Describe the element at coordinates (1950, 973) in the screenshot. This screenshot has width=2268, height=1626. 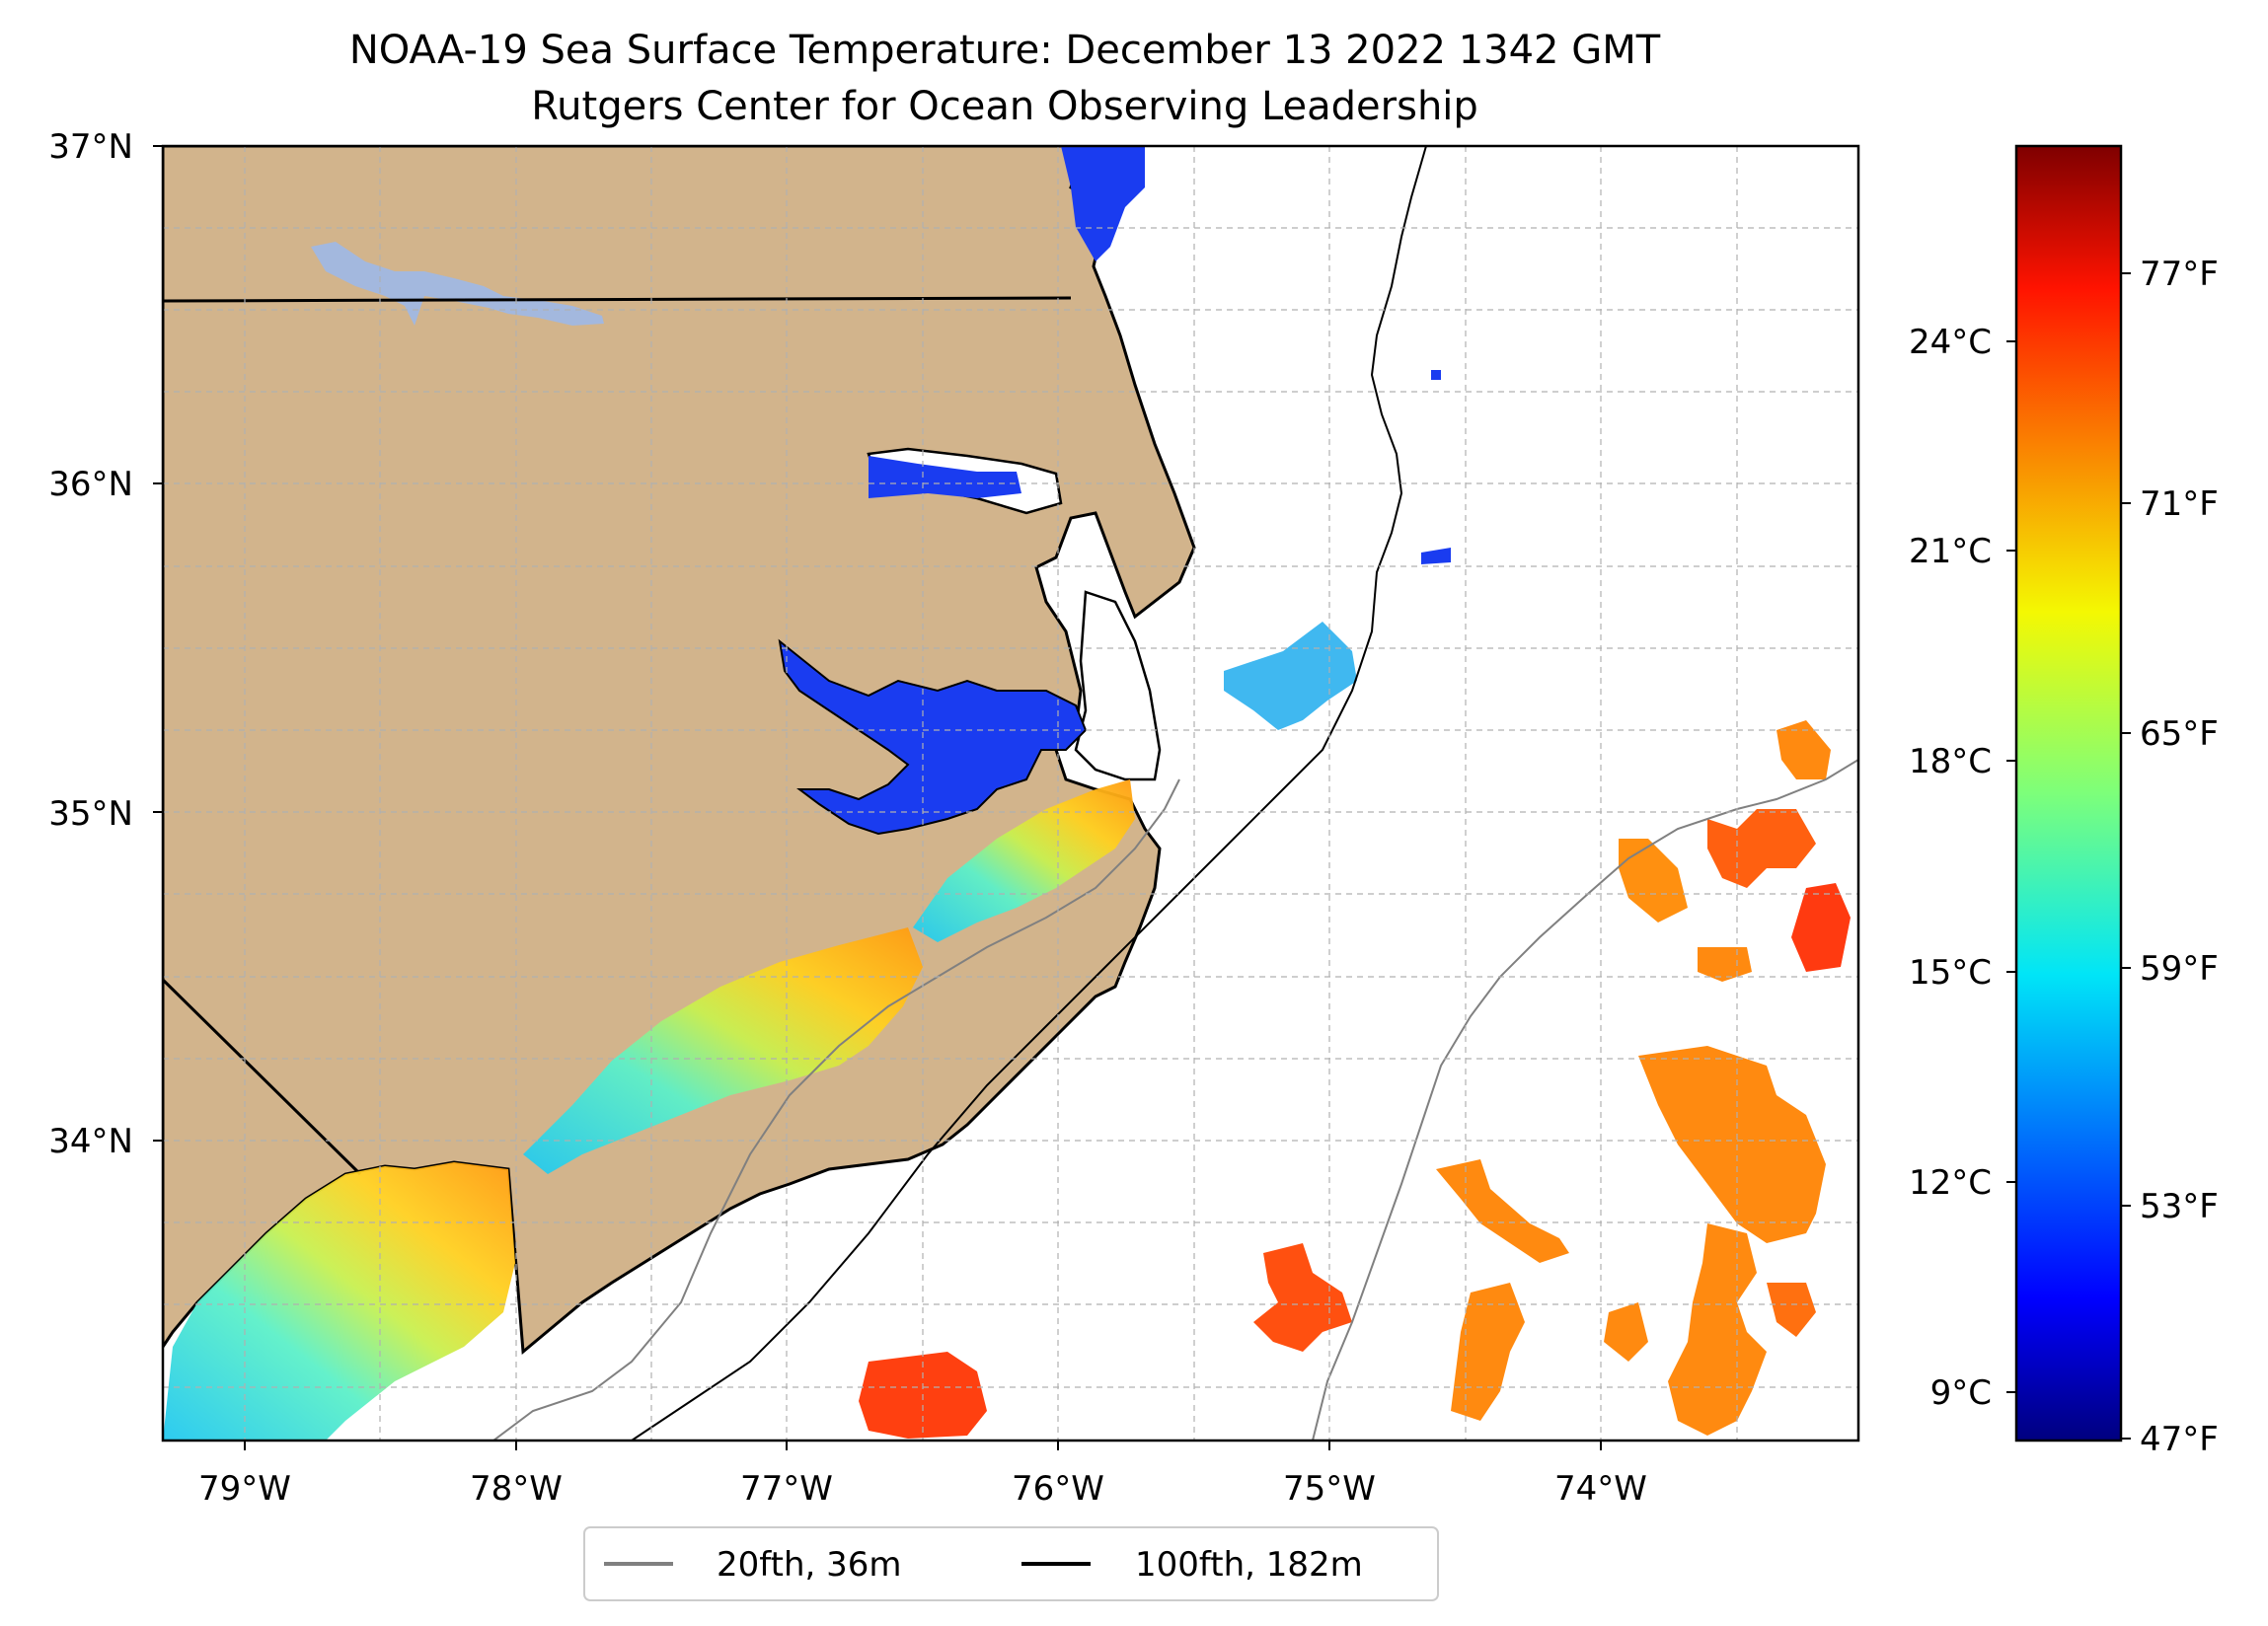
I see `celsius-tick-15: 15°C` at that location.